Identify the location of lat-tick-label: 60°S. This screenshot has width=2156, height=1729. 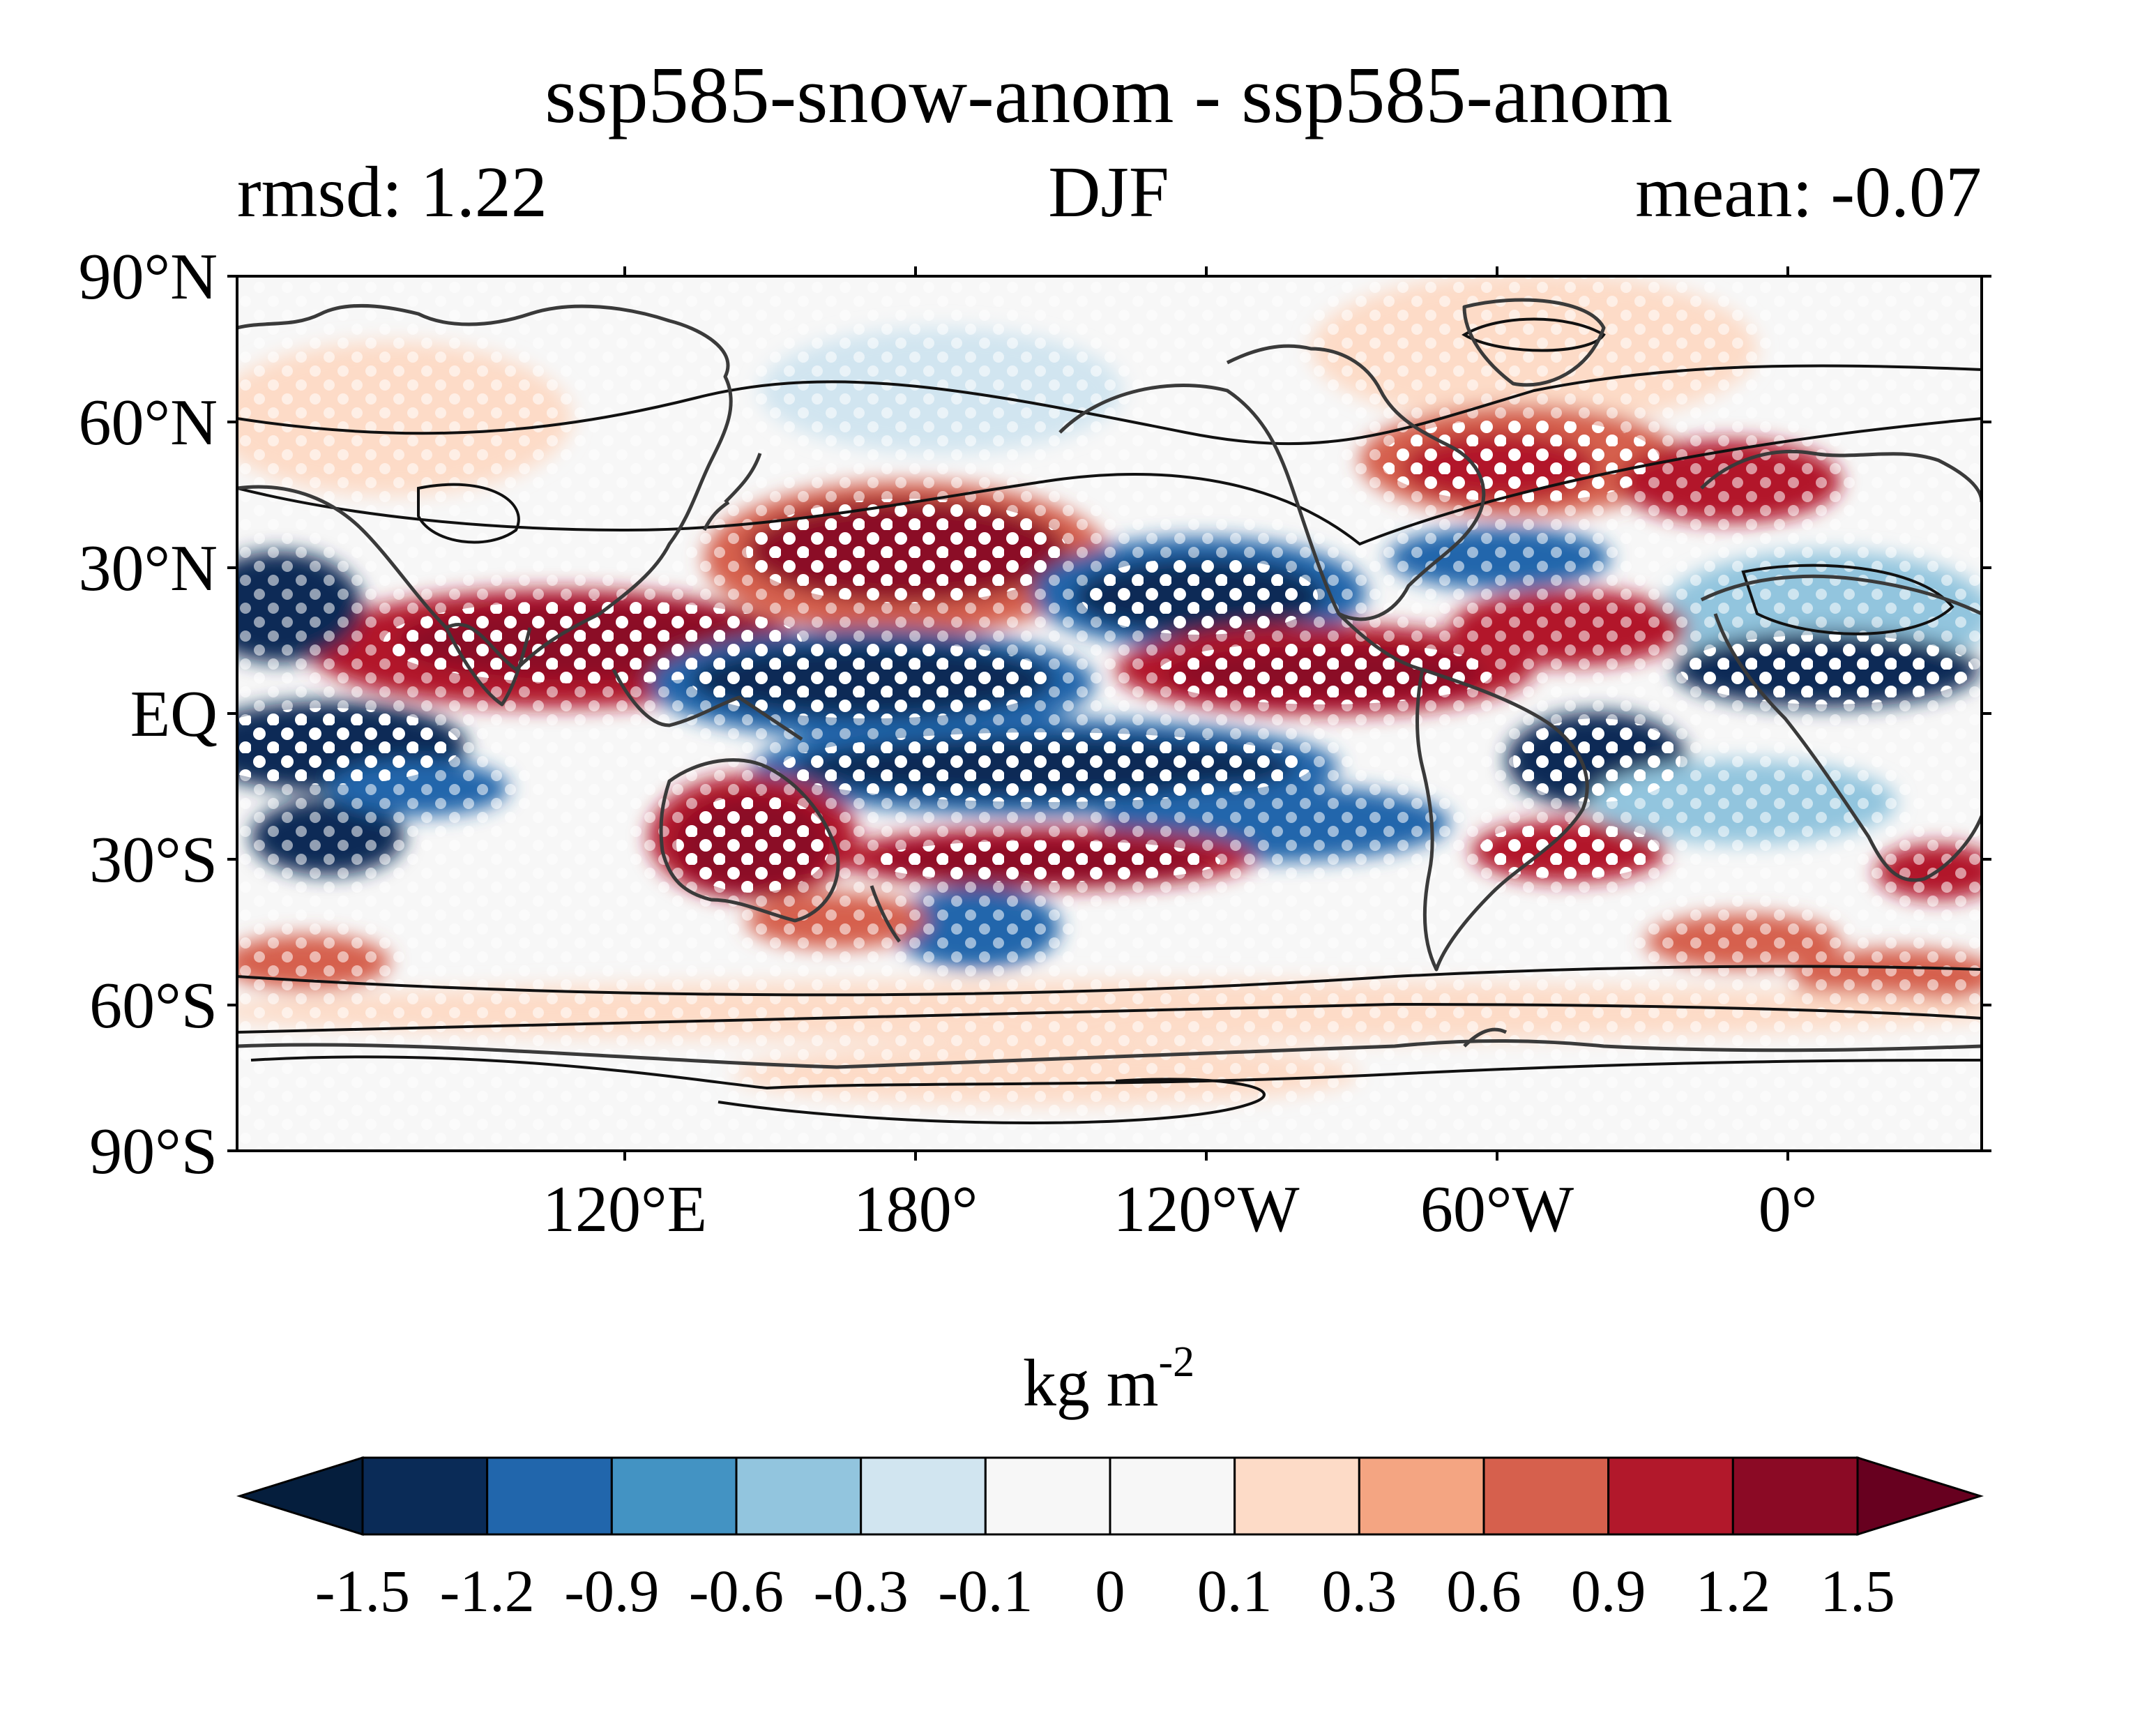
(153, 1005).